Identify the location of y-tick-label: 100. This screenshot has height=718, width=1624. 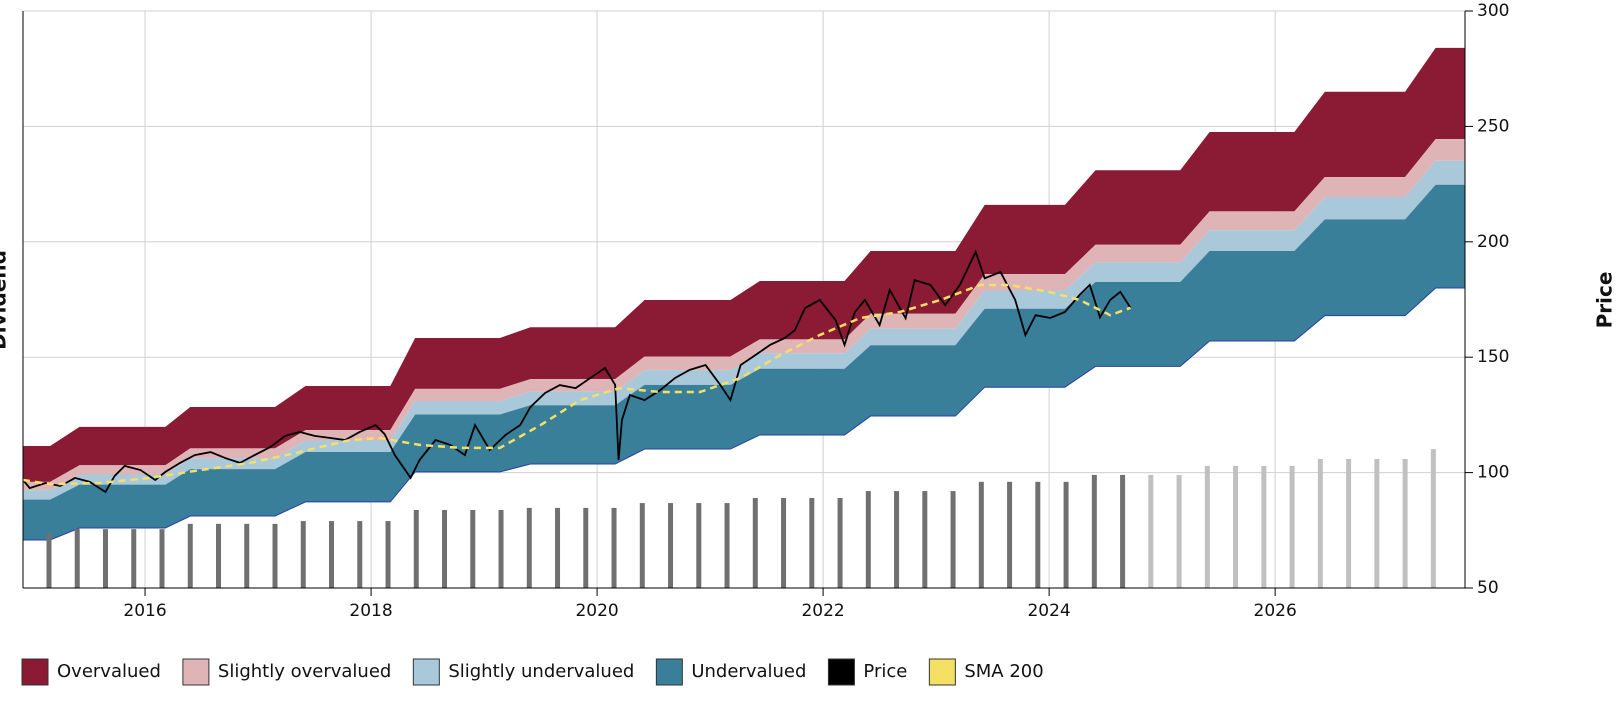
(1493, 473).